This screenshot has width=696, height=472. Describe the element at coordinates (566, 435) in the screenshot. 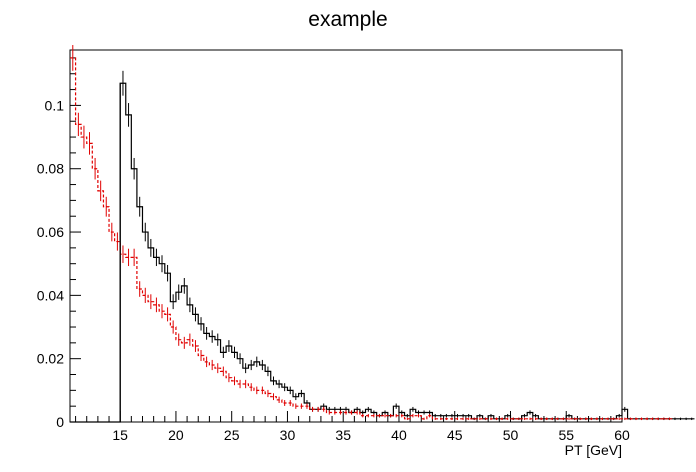

I see `x-tick-label: 55` at that location.